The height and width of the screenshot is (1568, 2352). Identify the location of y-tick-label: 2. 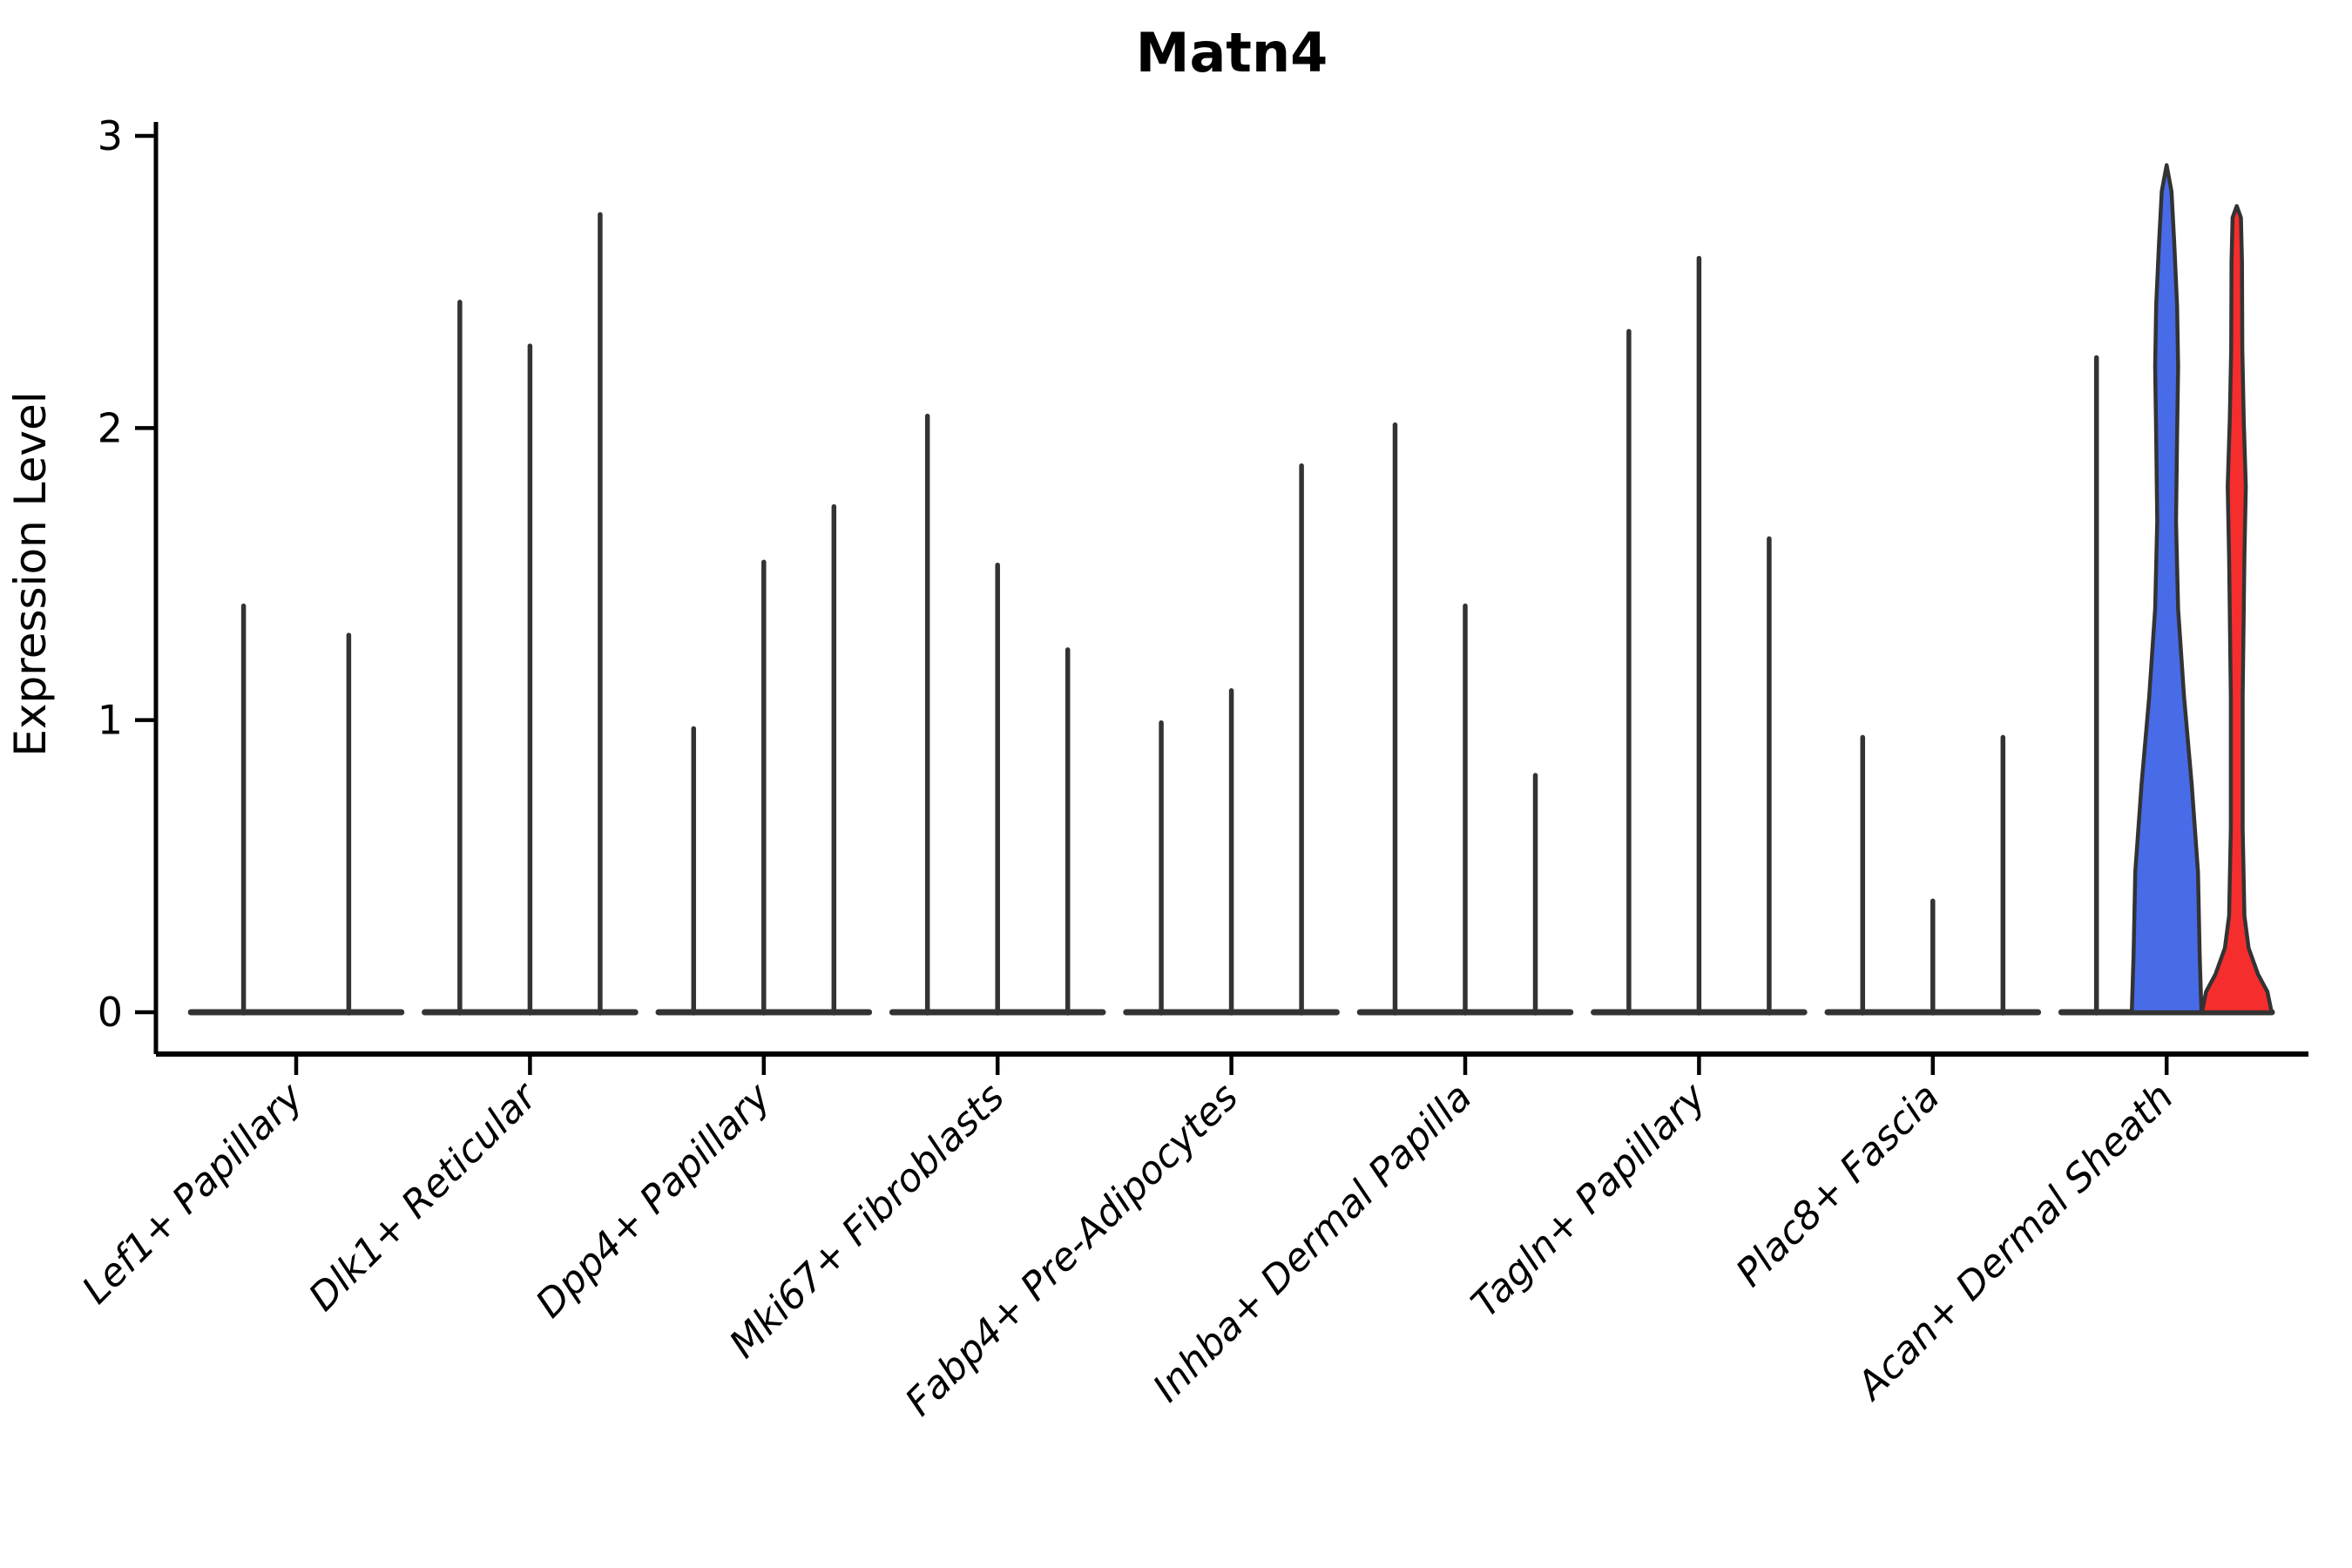
(110, 427).